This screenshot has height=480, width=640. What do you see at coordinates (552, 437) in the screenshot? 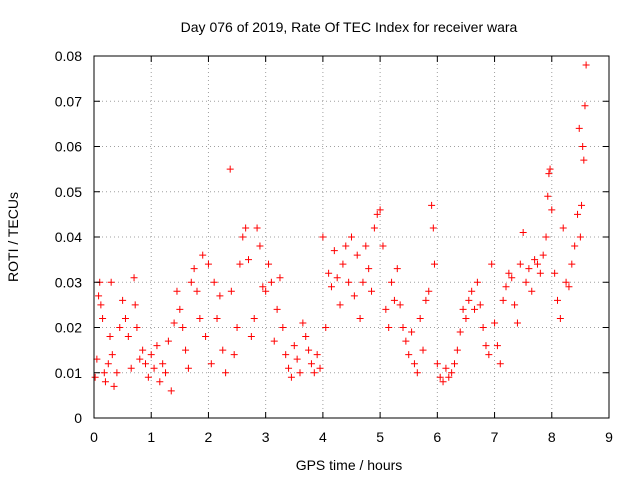
I see `x-tick-label: 8` at bounding box center [552, 437].